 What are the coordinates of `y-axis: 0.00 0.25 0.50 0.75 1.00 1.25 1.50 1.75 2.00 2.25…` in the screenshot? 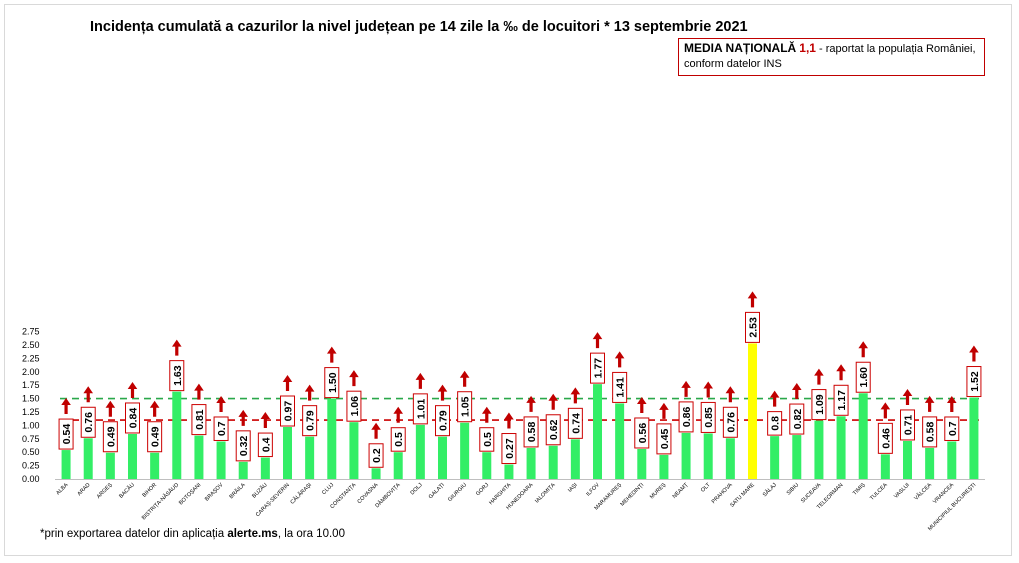 It's located at (31, 405).